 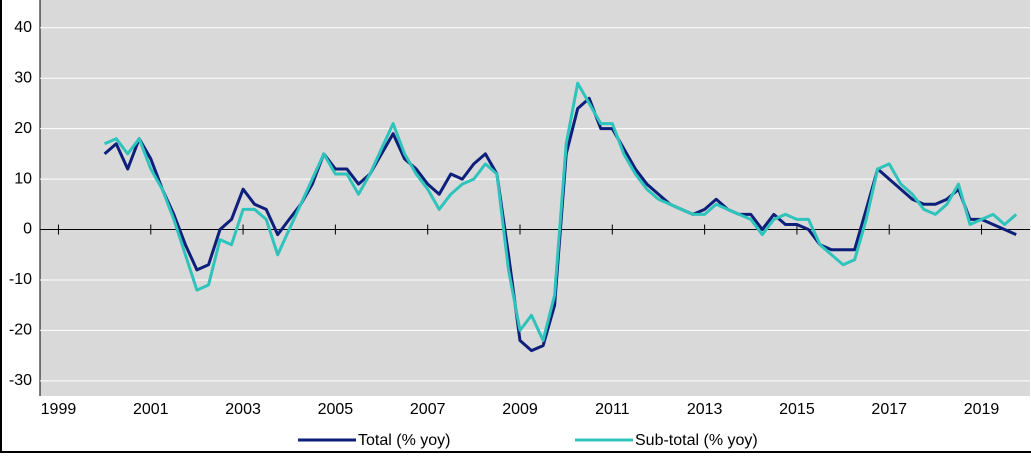 I want to click on legend-label: Sub-total (% yoy), so click(x=696, y=440).